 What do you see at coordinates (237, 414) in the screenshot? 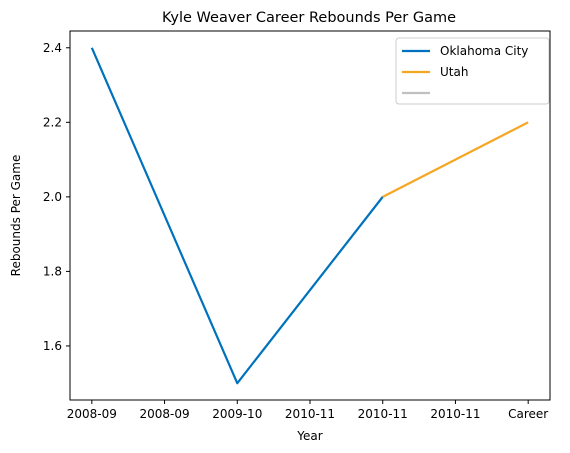
I see `x-tick-label: 2009-10` at bounding box center [237, 414].